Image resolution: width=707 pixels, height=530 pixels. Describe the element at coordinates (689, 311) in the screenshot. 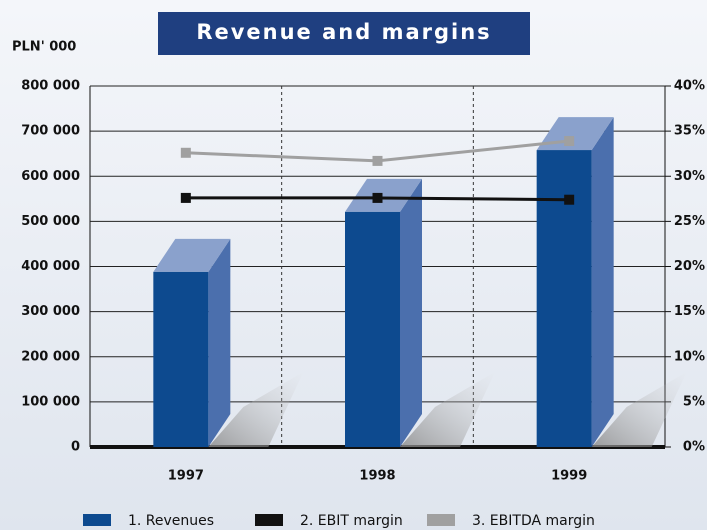

I see `y2-tick-label: 15%` at that location.